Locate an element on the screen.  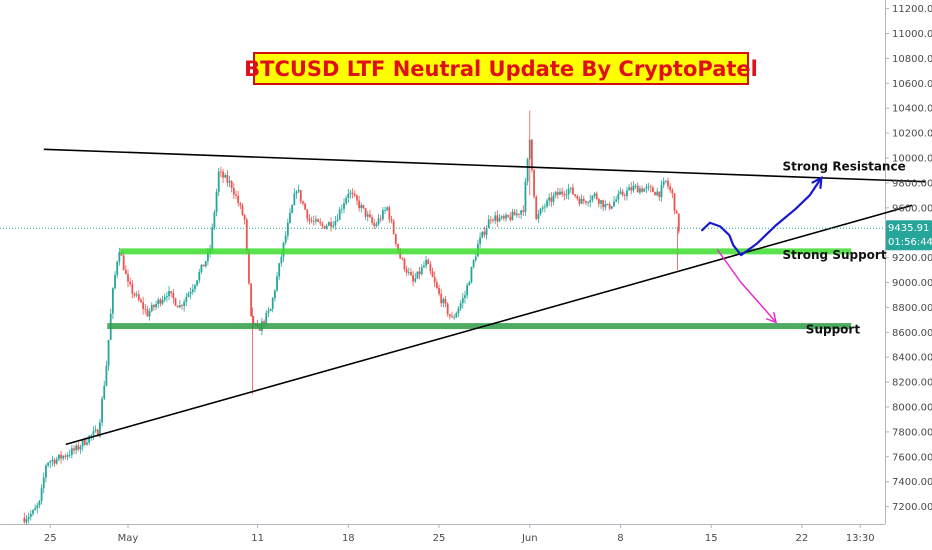
price-tick-label: 10200.00 is located at coordinates (912, 134).